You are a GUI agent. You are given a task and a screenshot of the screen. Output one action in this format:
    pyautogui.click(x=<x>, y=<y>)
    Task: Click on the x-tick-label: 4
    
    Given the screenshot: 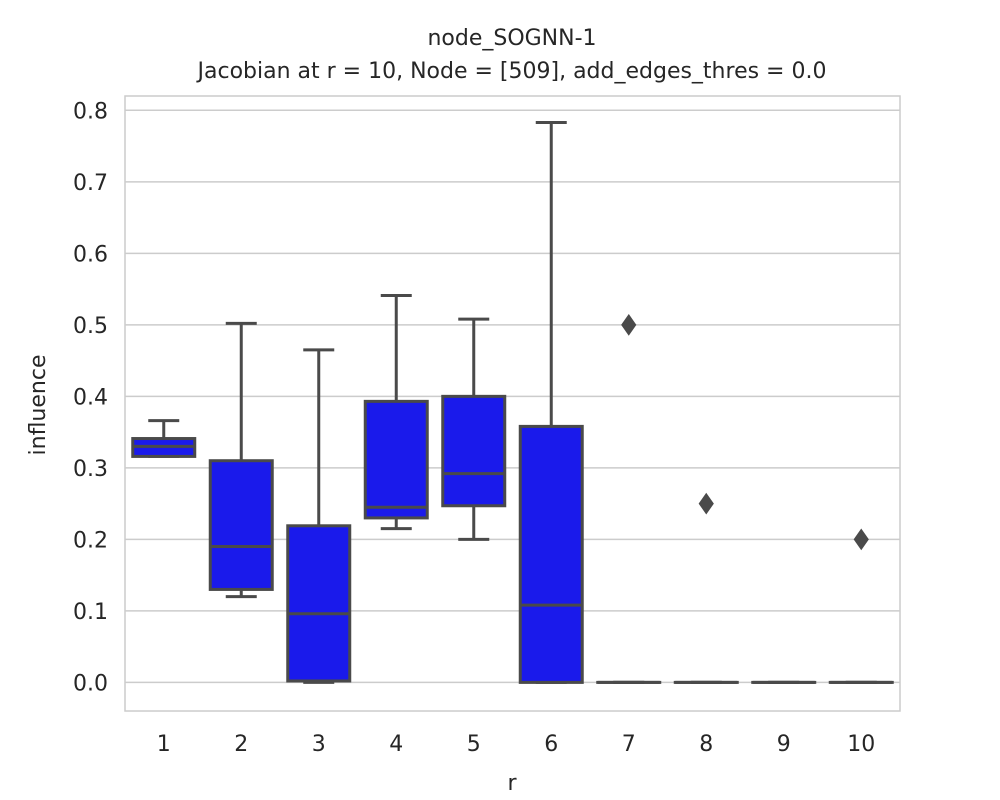 What is the action you would take?
    pyautogui.click(x=396, y=744)
    